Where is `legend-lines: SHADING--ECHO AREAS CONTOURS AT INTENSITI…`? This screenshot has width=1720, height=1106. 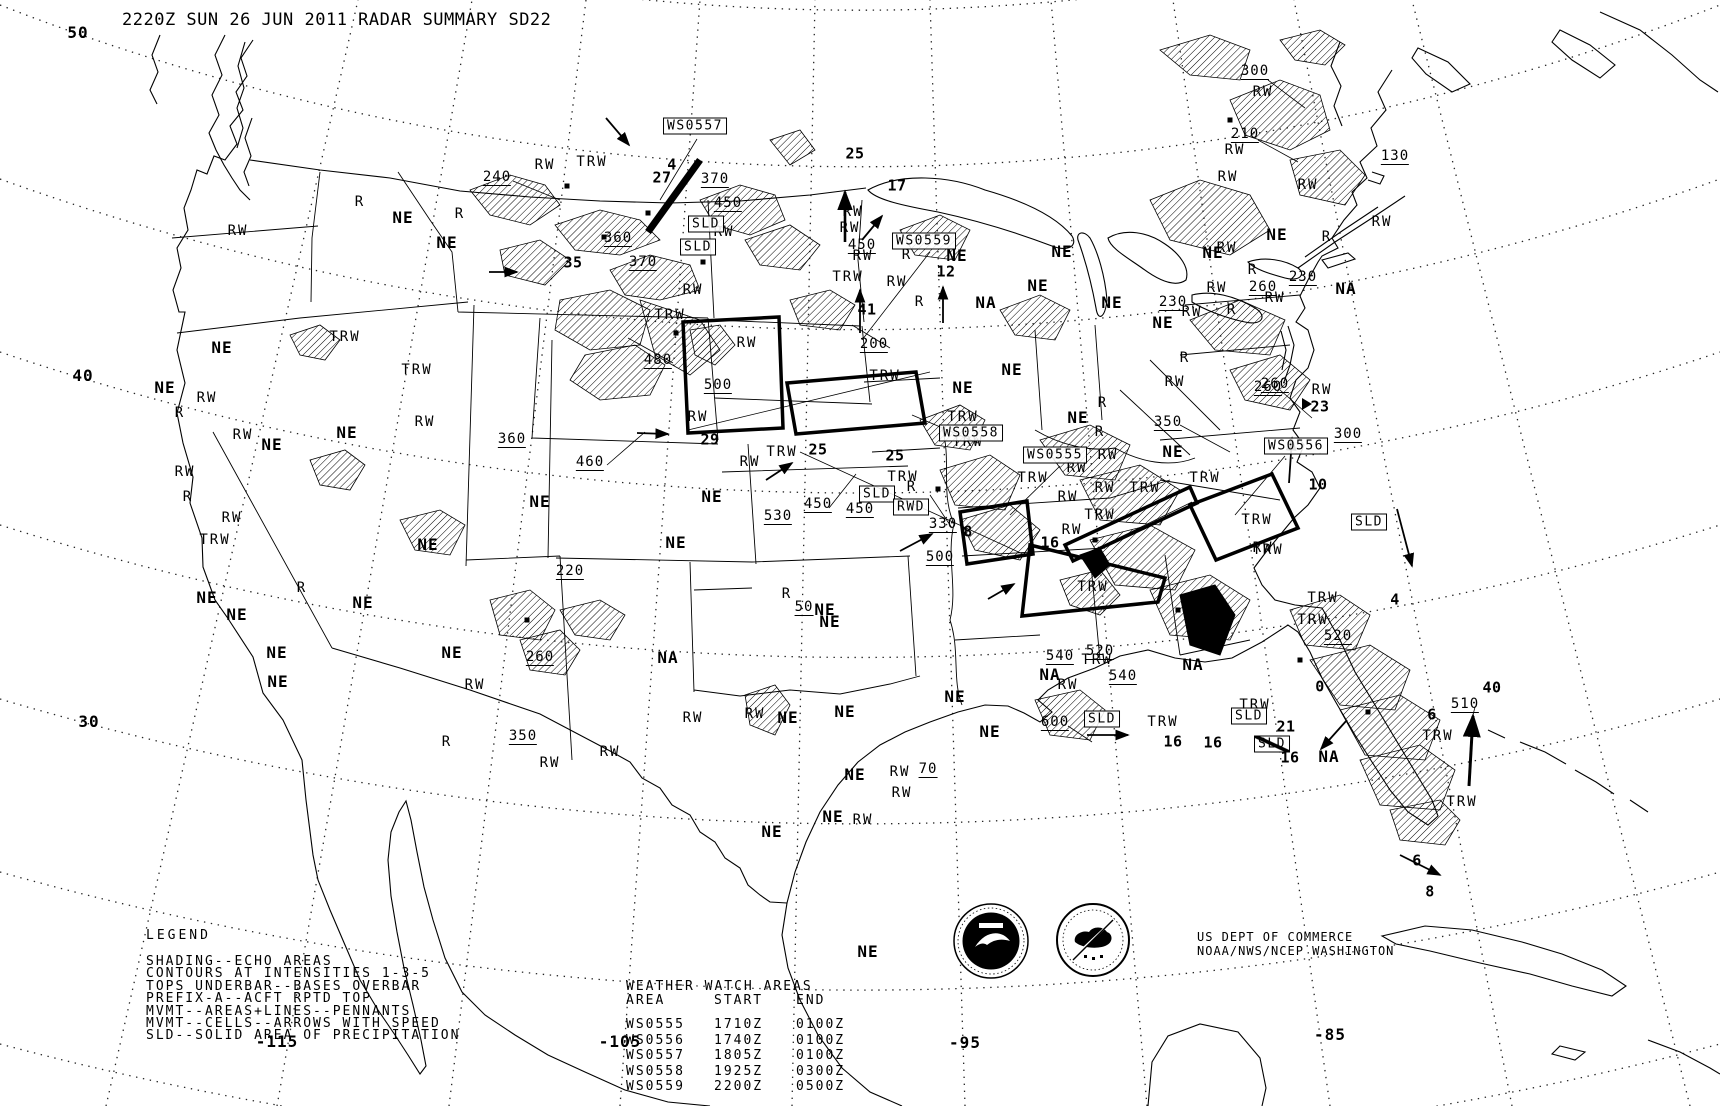 legend-lines: SHADING--ECHO AREAS CONTOURS AT INTENSITI… is located at coordinates (303, 999).